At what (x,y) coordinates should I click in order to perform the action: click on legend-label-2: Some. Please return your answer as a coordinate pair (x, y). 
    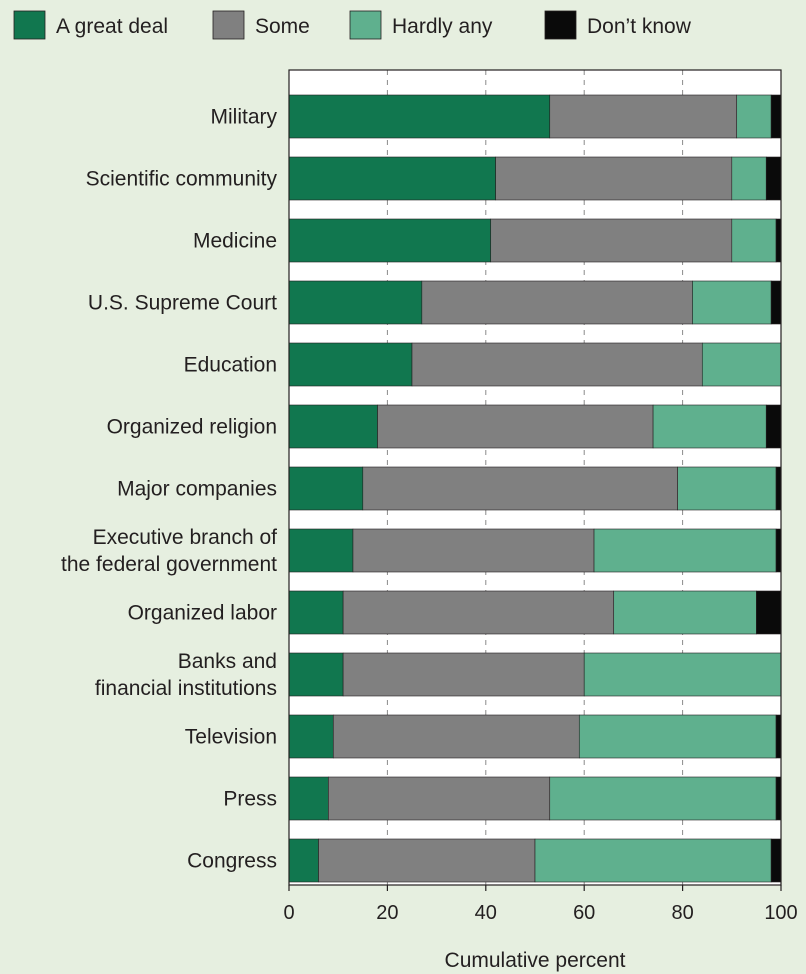
    Looking at the image, I should click on (282, 26).